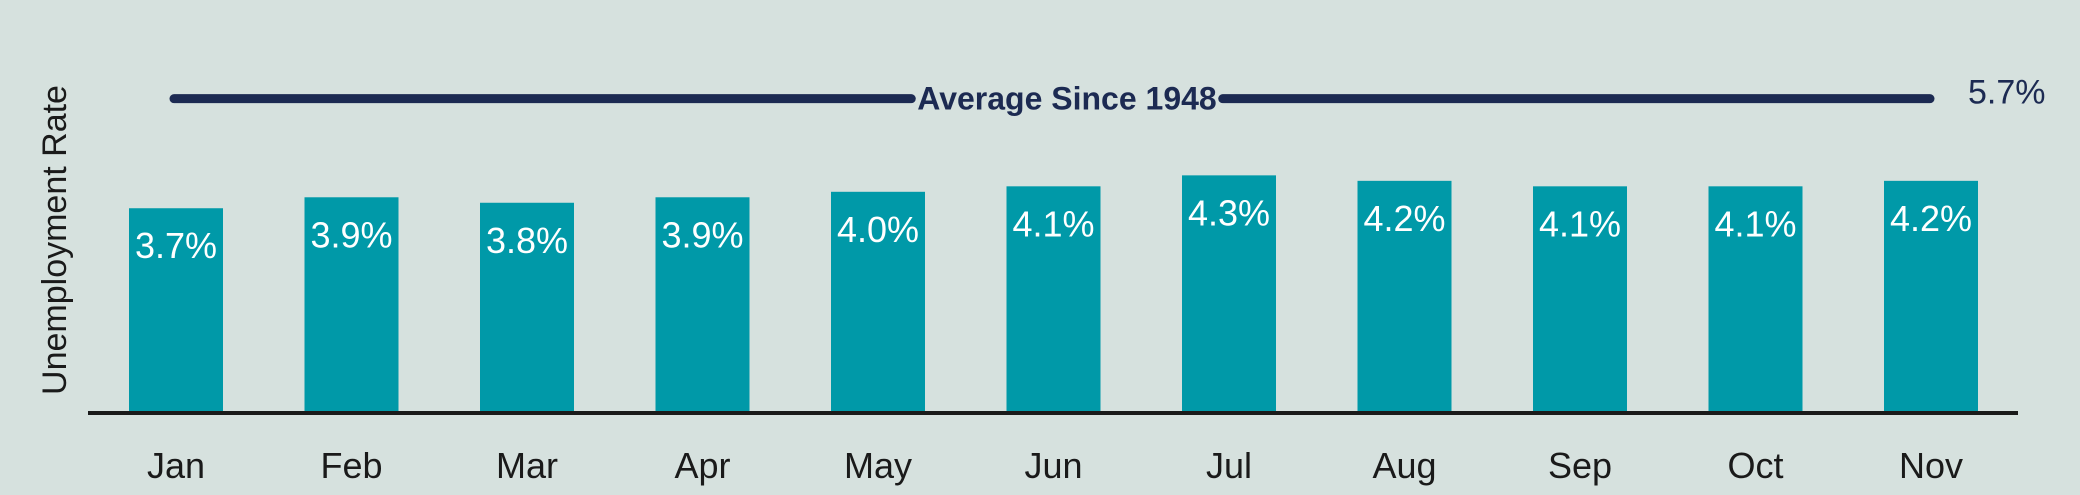  Describe the element at coordinates (1053, 298) in the screenshot. I see `bar-jun` at that location.